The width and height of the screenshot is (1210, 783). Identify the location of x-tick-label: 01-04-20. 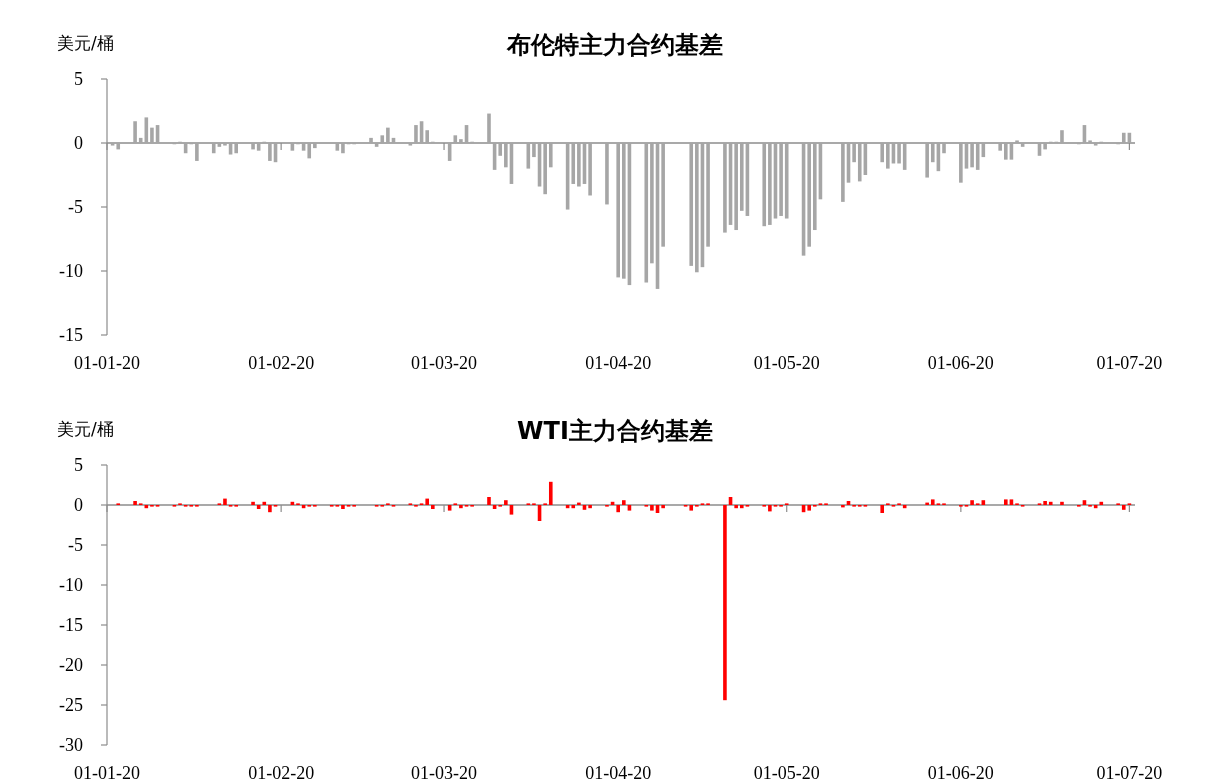
(618, 773).